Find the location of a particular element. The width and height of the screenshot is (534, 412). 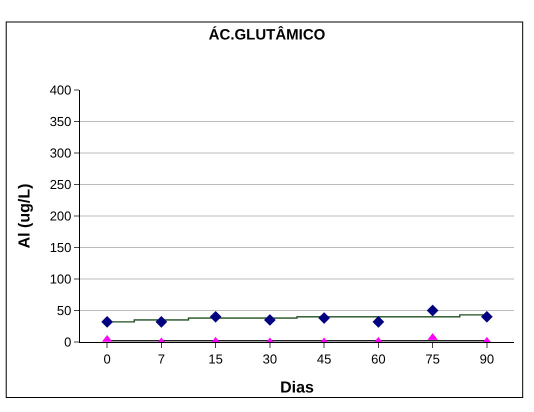

y-tick-label: 400 is located at coordinates (61, 90).